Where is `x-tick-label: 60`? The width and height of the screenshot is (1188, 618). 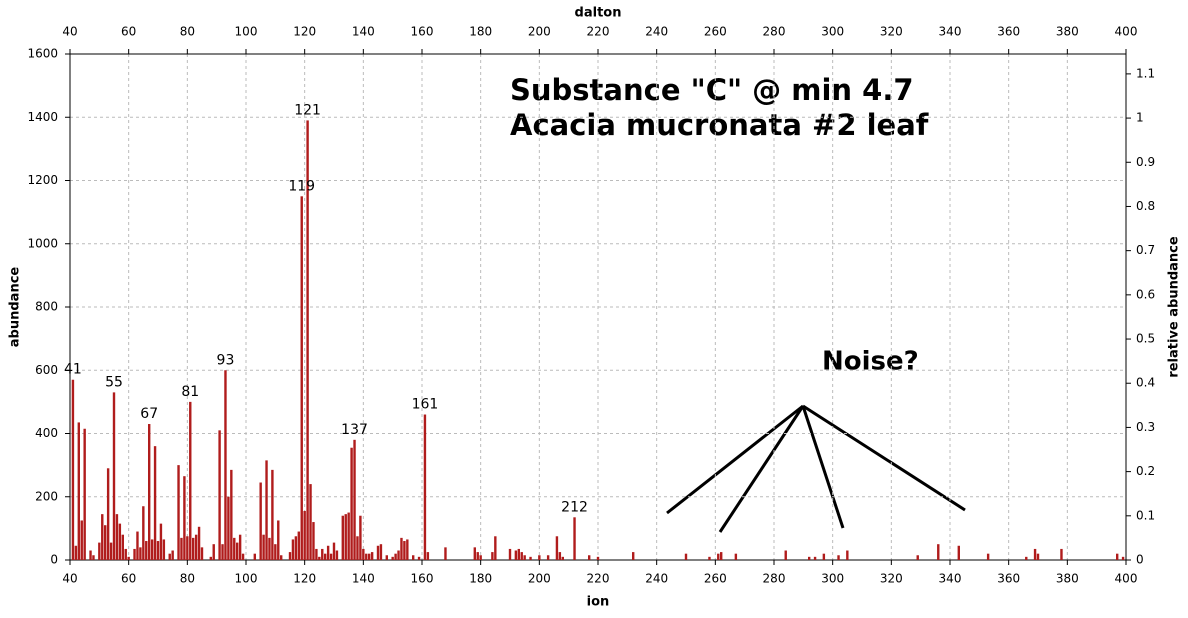 x-tick-label: 60 is located at coordinates (128, 579).